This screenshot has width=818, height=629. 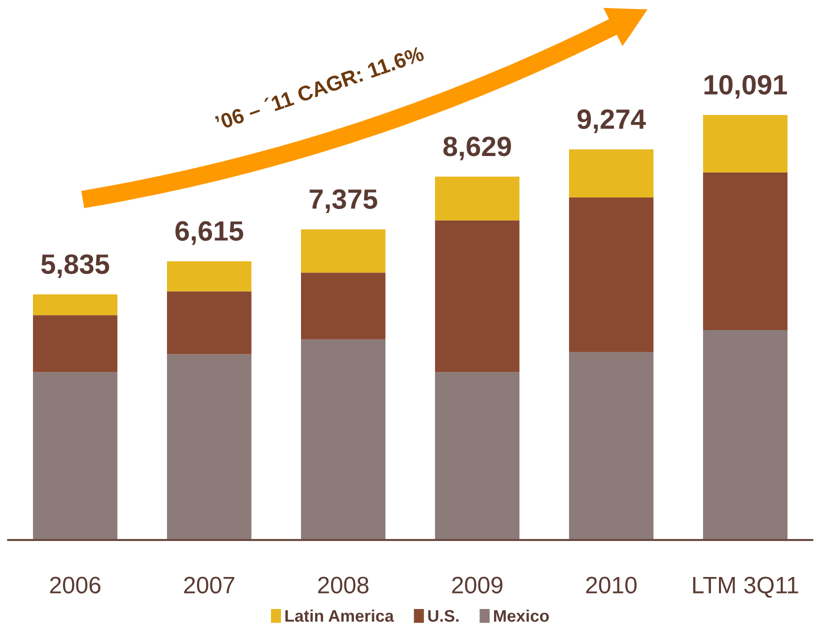 What do you see at coordinates (344, 201) in the screenshot?
I see `annotation: 7,375` at bounding box center [344, 201].